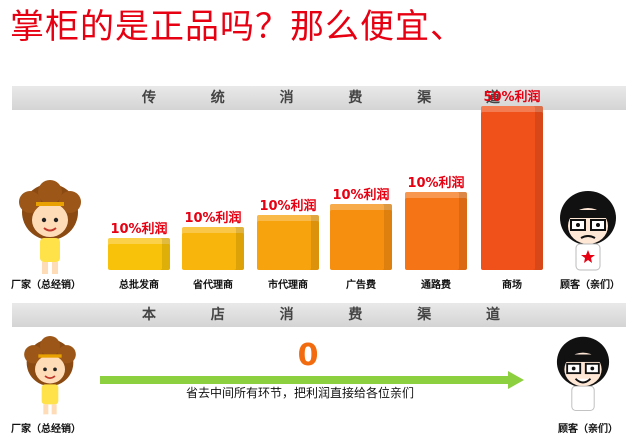  Describe the element at coordinates (139, 285) in the screenshot. I see `stage-label: 总批发商` at that location.